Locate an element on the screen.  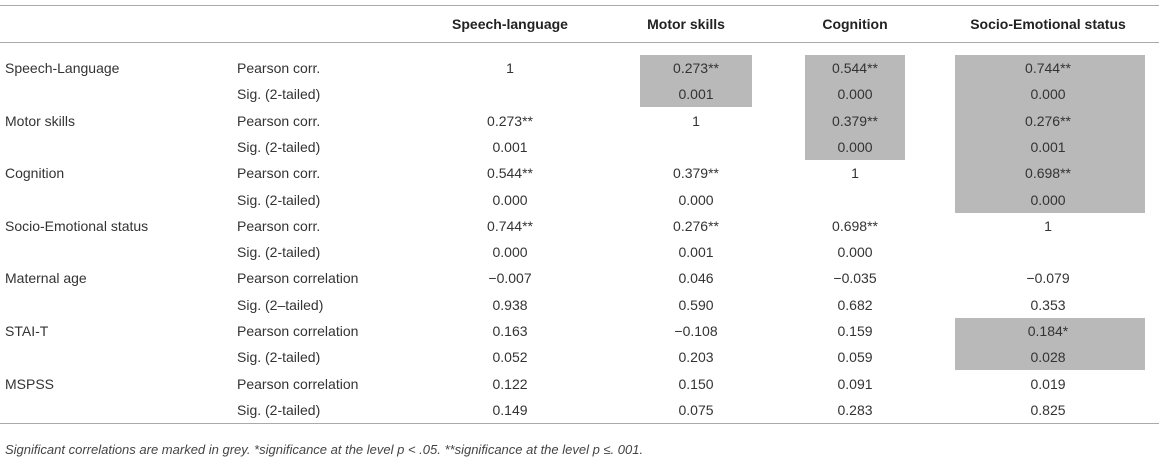
bottom-rule is located at coordinates (579, 423).